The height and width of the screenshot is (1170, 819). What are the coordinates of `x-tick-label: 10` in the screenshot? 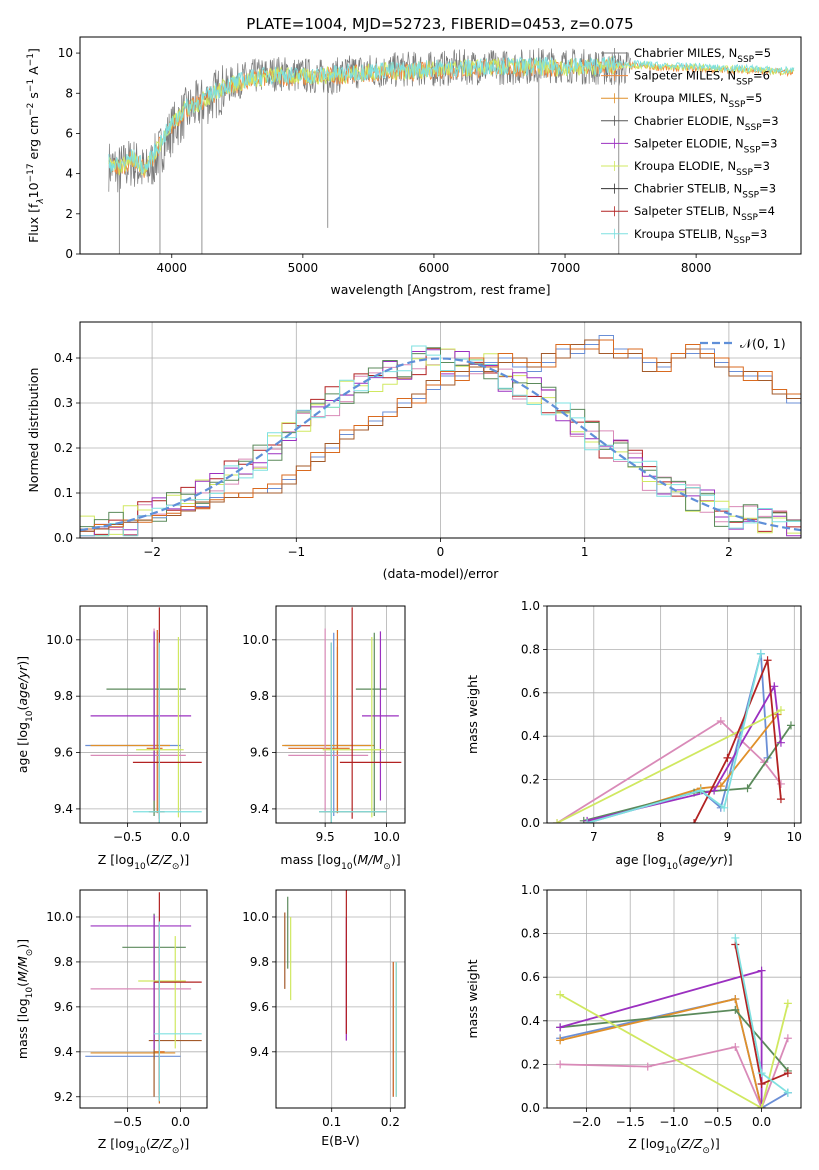 It's located at (794, 837).